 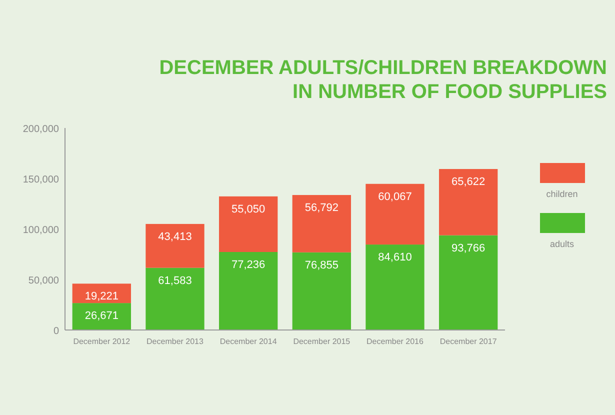 What do you see at coordinates (383, 80) in the screenshot?
I see `chart-title: DECEMBER ADULTS/CHILDREN BREAKDOWN IN NUMBER OF FOOD SUPPLIES` at bounding box center [383, 80].